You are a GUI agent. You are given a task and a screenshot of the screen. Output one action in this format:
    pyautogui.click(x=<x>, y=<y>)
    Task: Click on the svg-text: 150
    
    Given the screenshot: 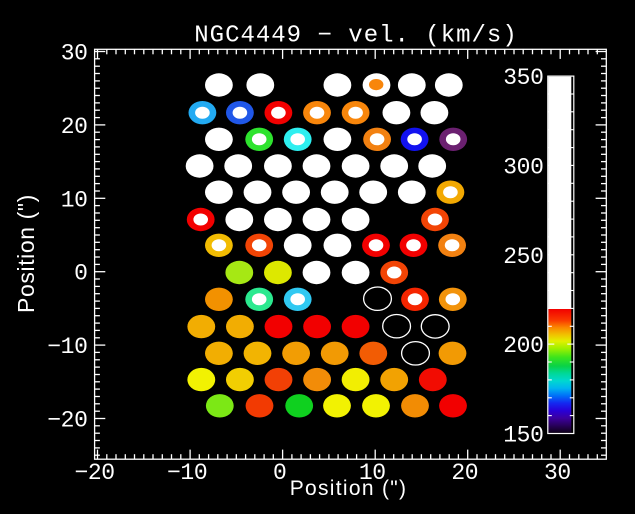 What is the action you would take?
    pyautogui.click(x=523, y=436)
    